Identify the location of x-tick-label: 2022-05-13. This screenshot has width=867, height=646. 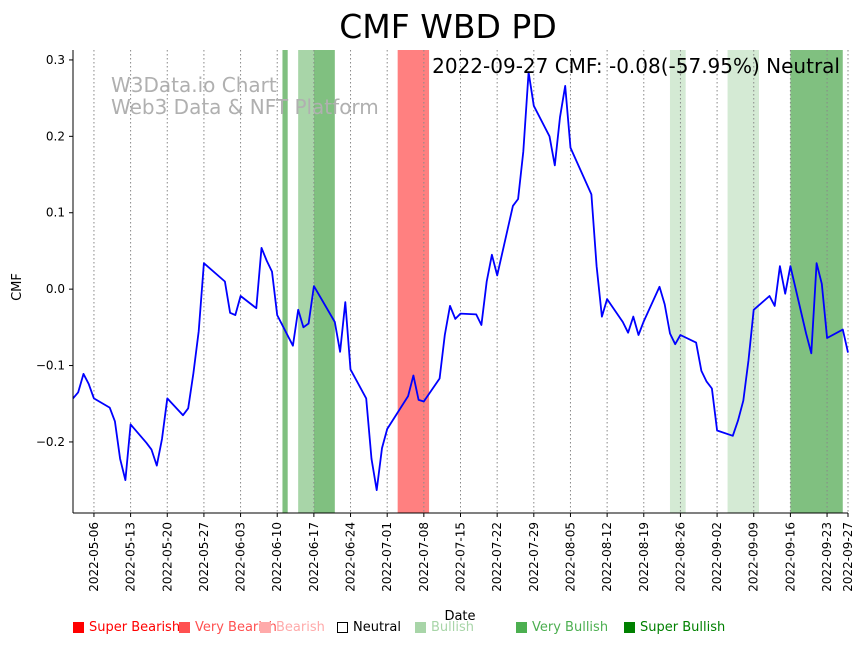
(131, 557).